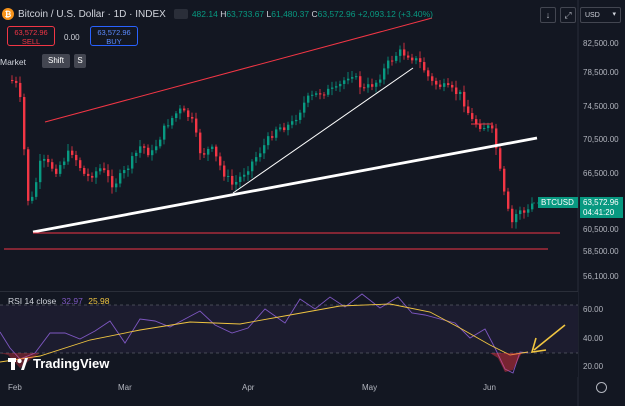 This screenshot has width=625, height=406. Describe the element at coordinates (80, 61) in the screenshot. I see `s-key-hint: S` at that location.